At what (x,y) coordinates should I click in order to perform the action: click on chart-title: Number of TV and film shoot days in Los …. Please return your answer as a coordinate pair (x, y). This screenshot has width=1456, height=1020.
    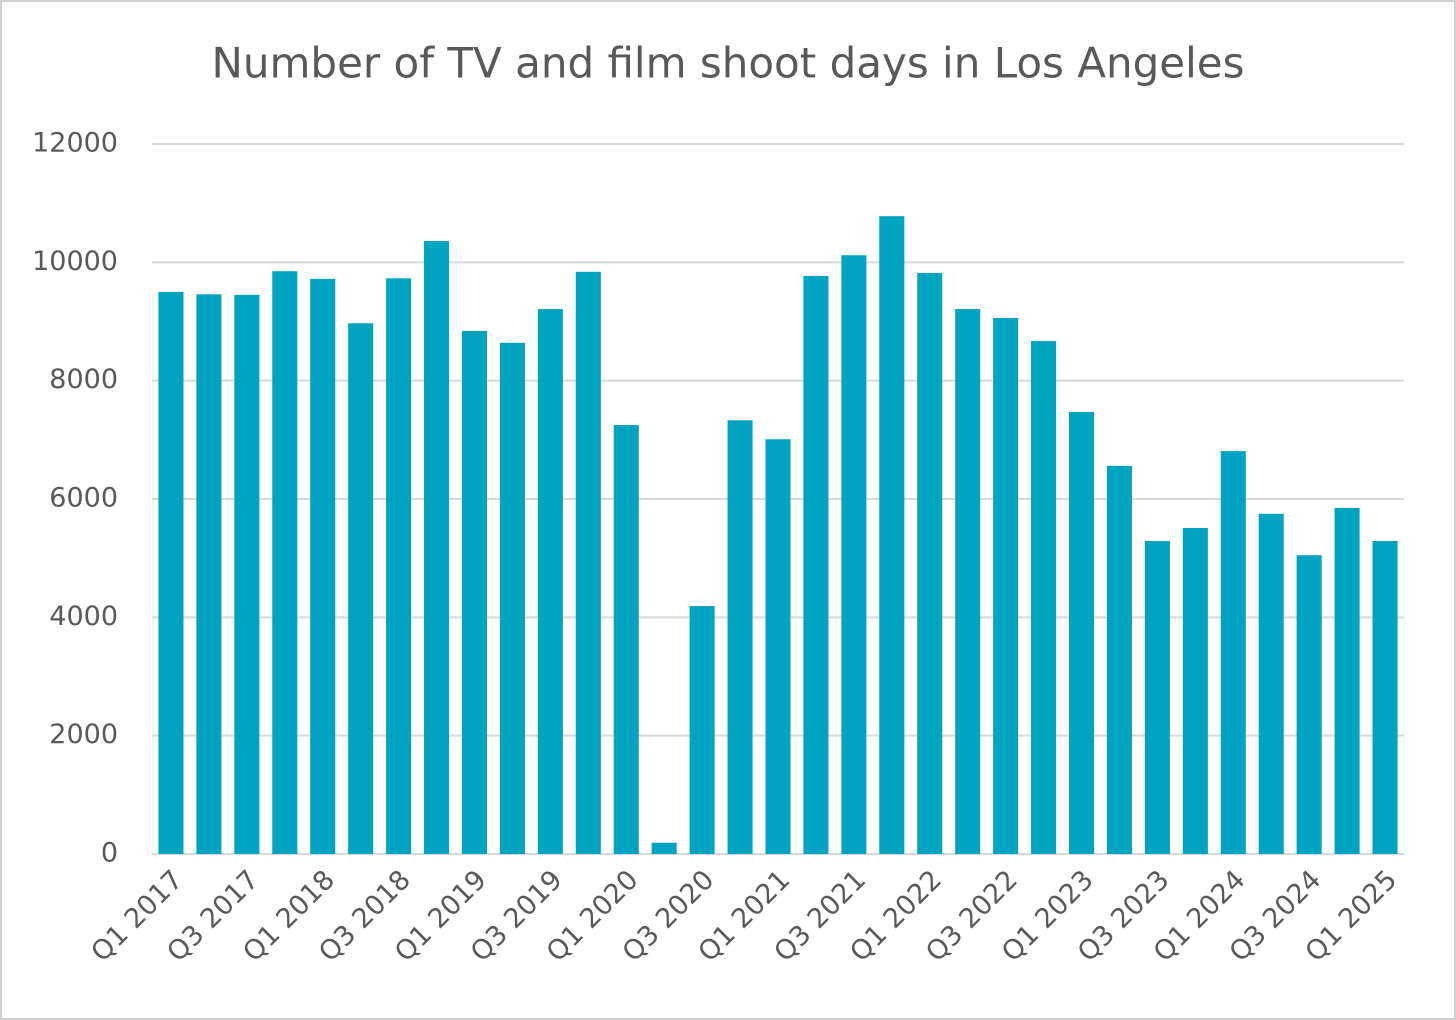
    Looking at the image, I should click on (727, 63).